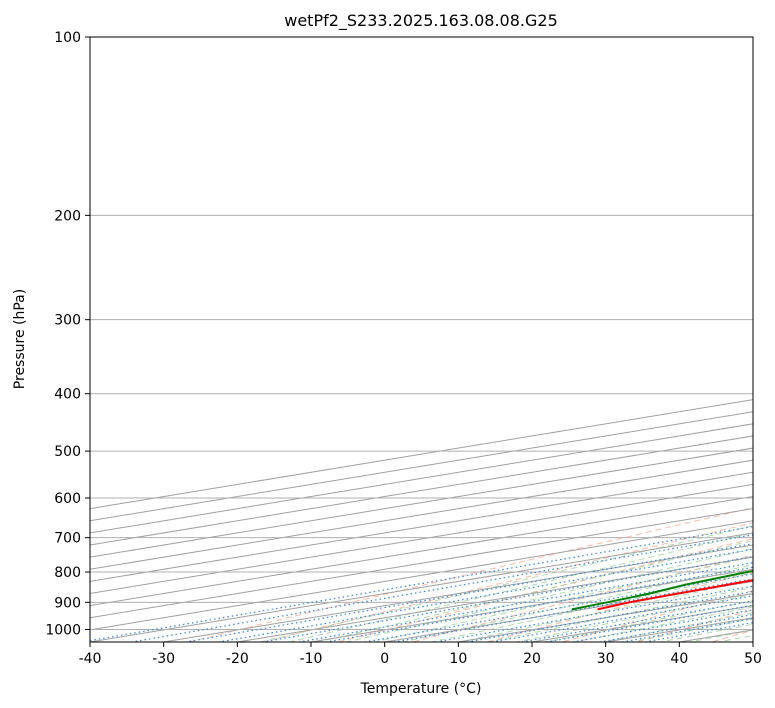 This screenshot has width=775, height=708. I want to click on y-tick-label: 100, so click(67, 38).